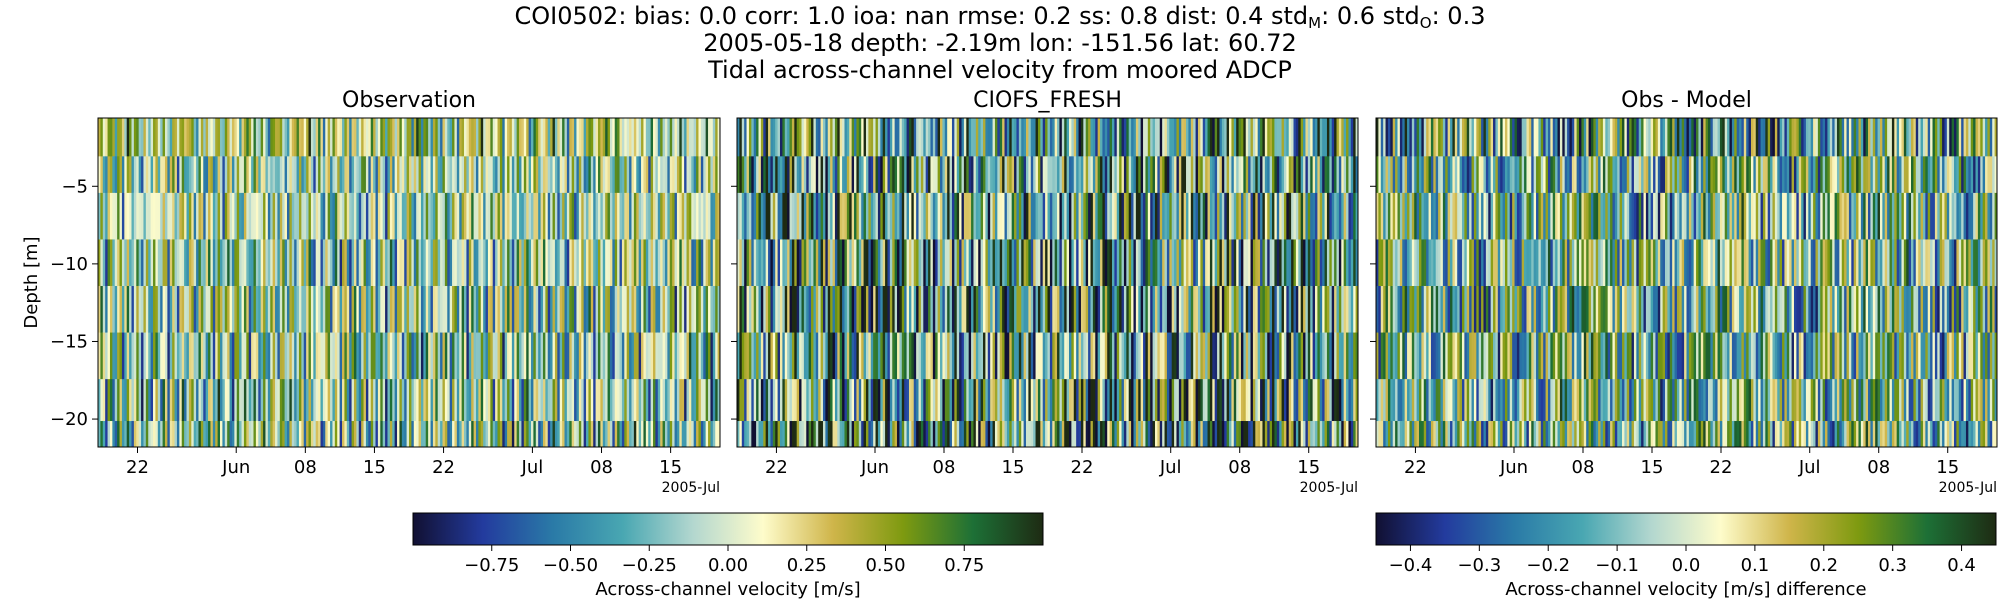 This screenshot has height=600, width=2000. I want to click on metric-corr: corr: 1.0, so click(798, 16).